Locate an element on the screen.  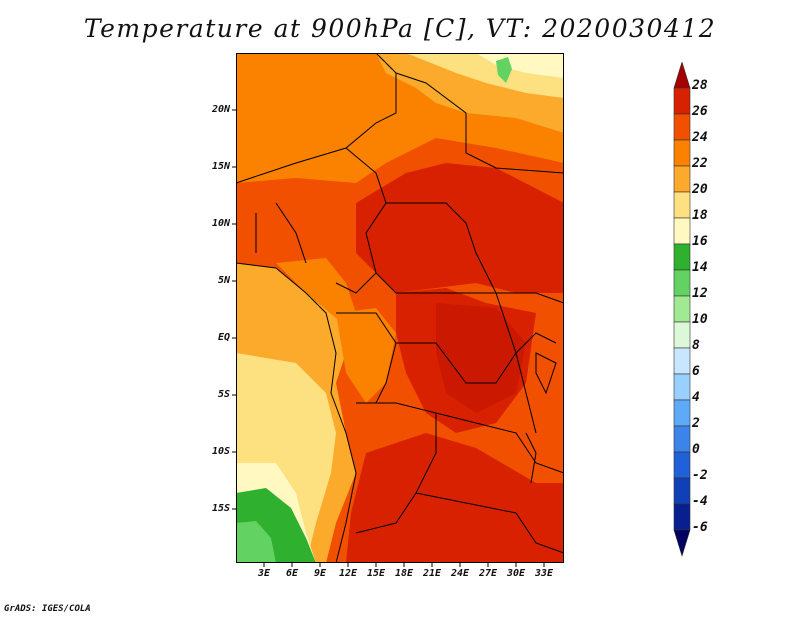
lat-label: 15S is located at coordinates (220, 508).